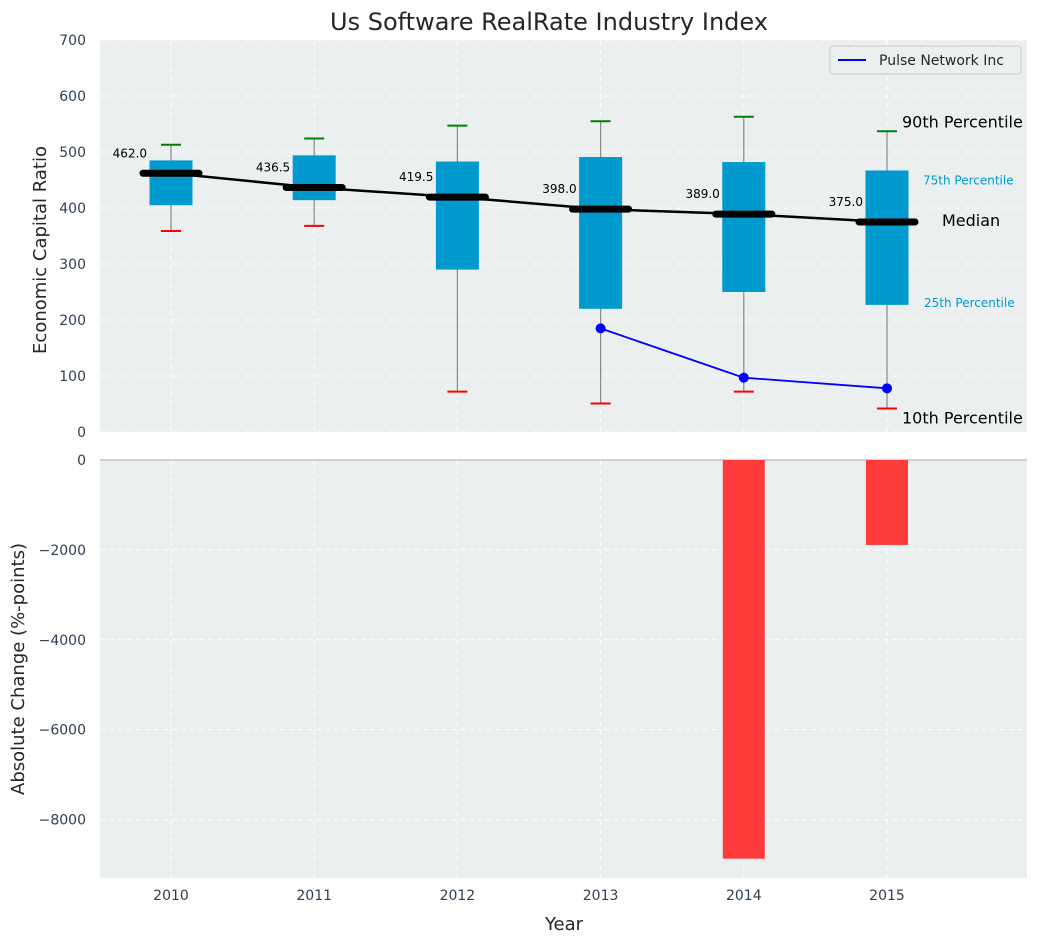  What do you see at coordinates (62, 641) in the screenshot?
I see `bottom-y-tick-label: −4000` at bounding box center [62, 641].